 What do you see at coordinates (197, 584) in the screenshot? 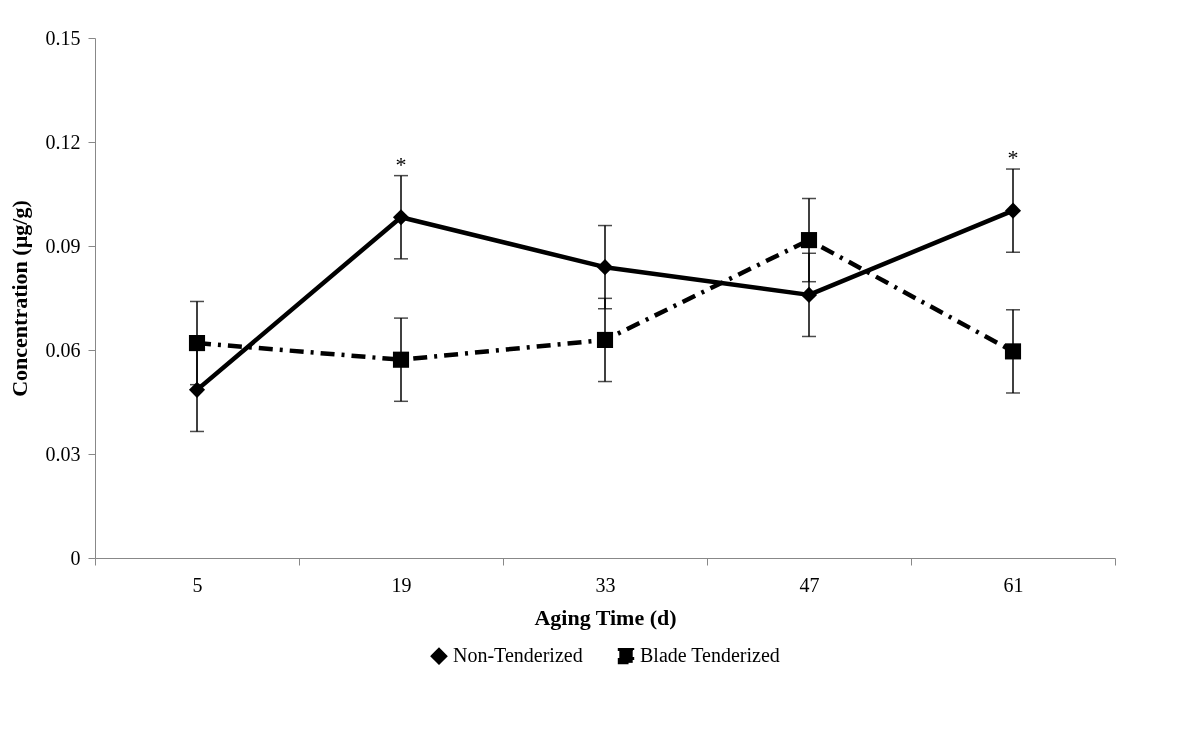
I see `x-tick-label: 5` at bounding box center [197, 584].